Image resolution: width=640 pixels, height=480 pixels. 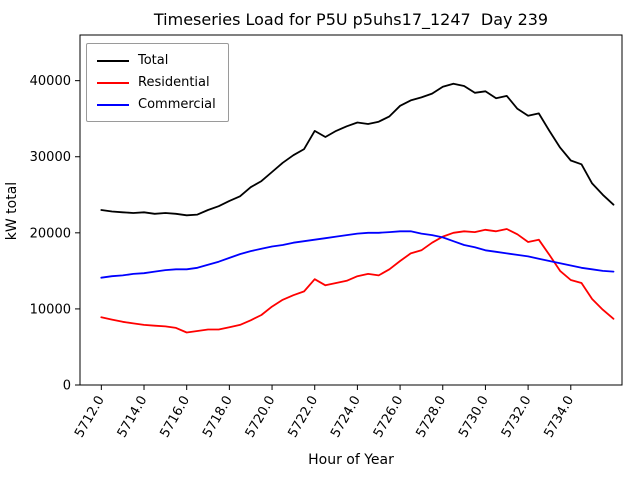 What do you see at coordinates (177, 104) in the screenshot?
I see `legend-label: Commercial` at bounding box center [177, 104].